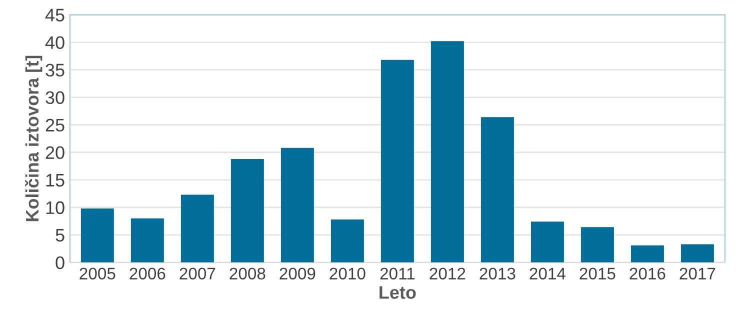  What do you see at coordinates (55, 153) in the screenshot?
I see `y-tick-label: 20` at bounding box center [55, 153].